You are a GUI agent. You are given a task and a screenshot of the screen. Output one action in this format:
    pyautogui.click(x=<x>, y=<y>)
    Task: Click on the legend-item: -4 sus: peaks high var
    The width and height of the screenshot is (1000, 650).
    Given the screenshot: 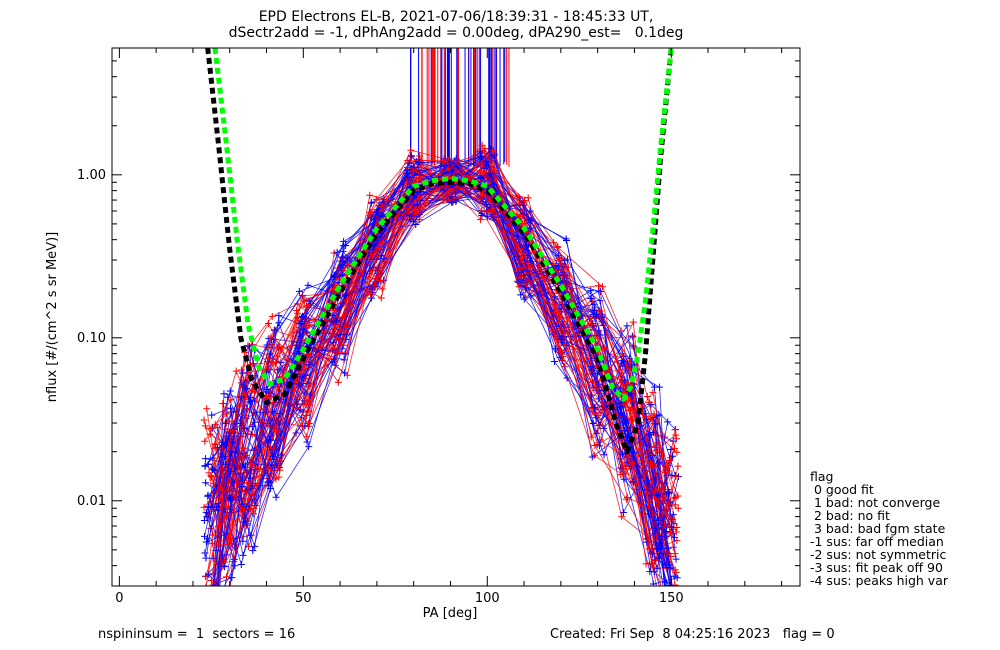 What is the action you would take?
    pyautogui.click(x=879, y=580)
    